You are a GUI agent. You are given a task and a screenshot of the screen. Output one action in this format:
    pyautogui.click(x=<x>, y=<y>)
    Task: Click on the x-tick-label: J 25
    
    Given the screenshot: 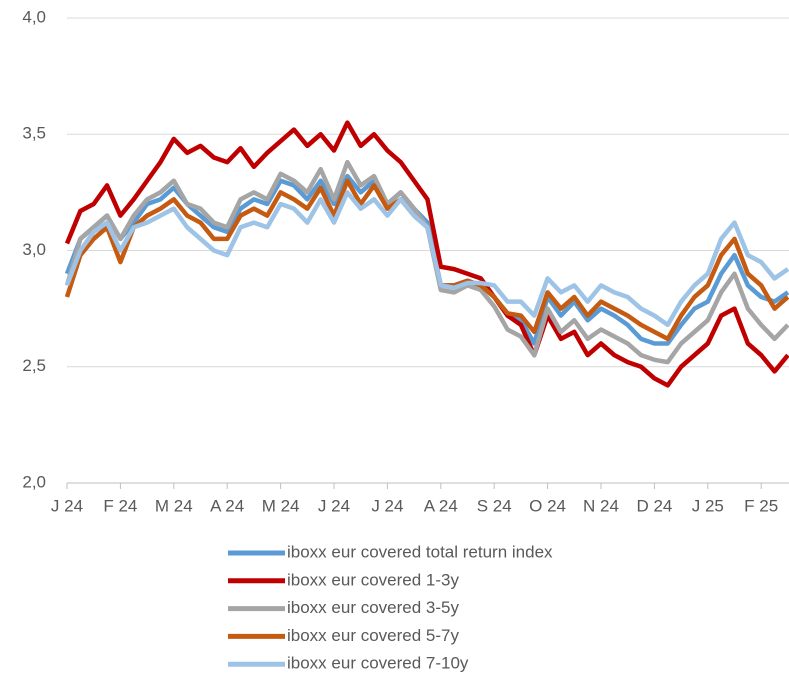 What is the action you would take?
    pyautogui.click(x=708, y=505)
    